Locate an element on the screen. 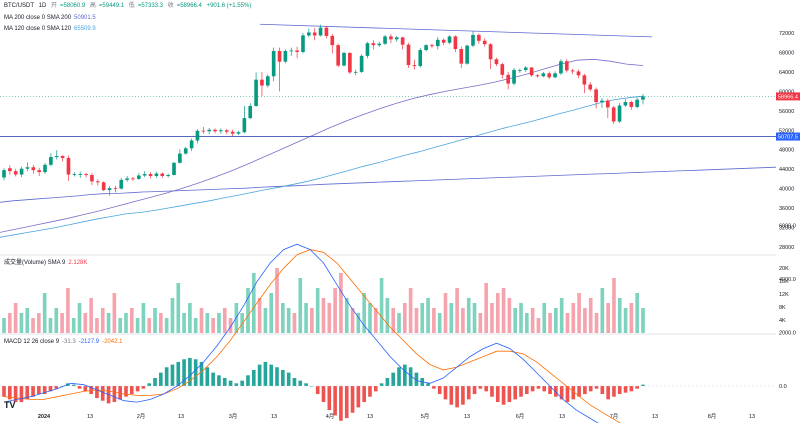 This screenshot has width=800, height=423. legend-ma200: MA 200 close 0 SMA 200 50901.5 is located at coordinates (51, 18).